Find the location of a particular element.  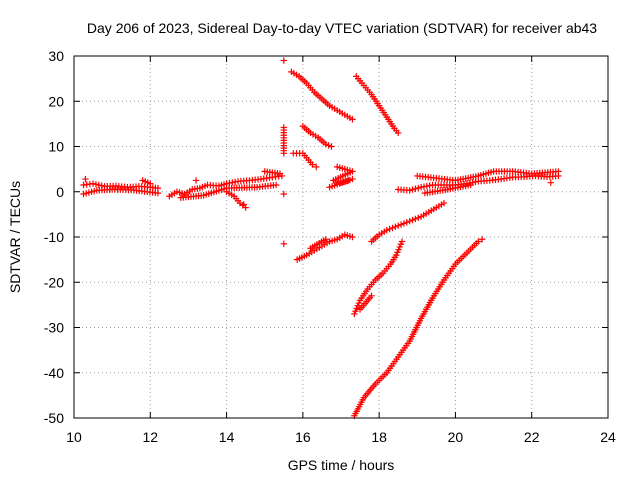

y-tick-label: -10 is located at coordinates (54, 237).